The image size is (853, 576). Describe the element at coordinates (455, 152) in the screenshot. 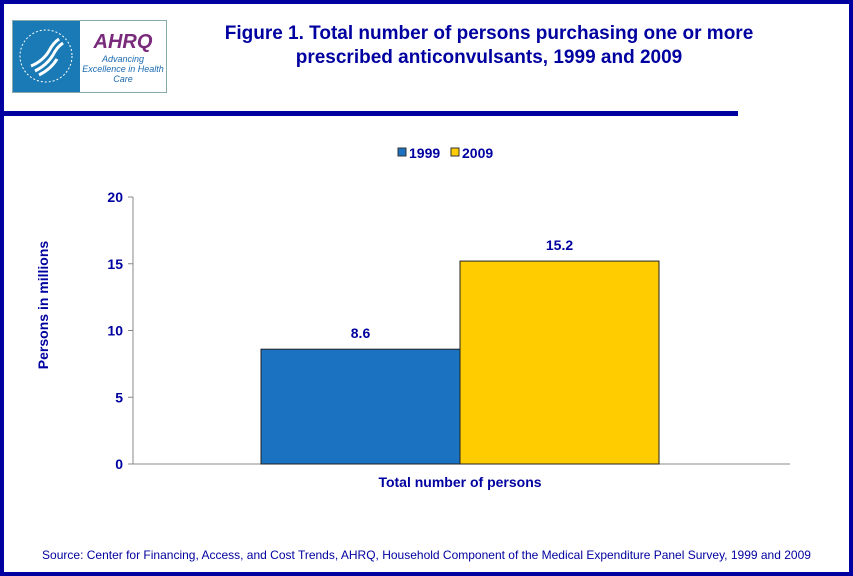

I see `legend-swatch-2009` at that location.